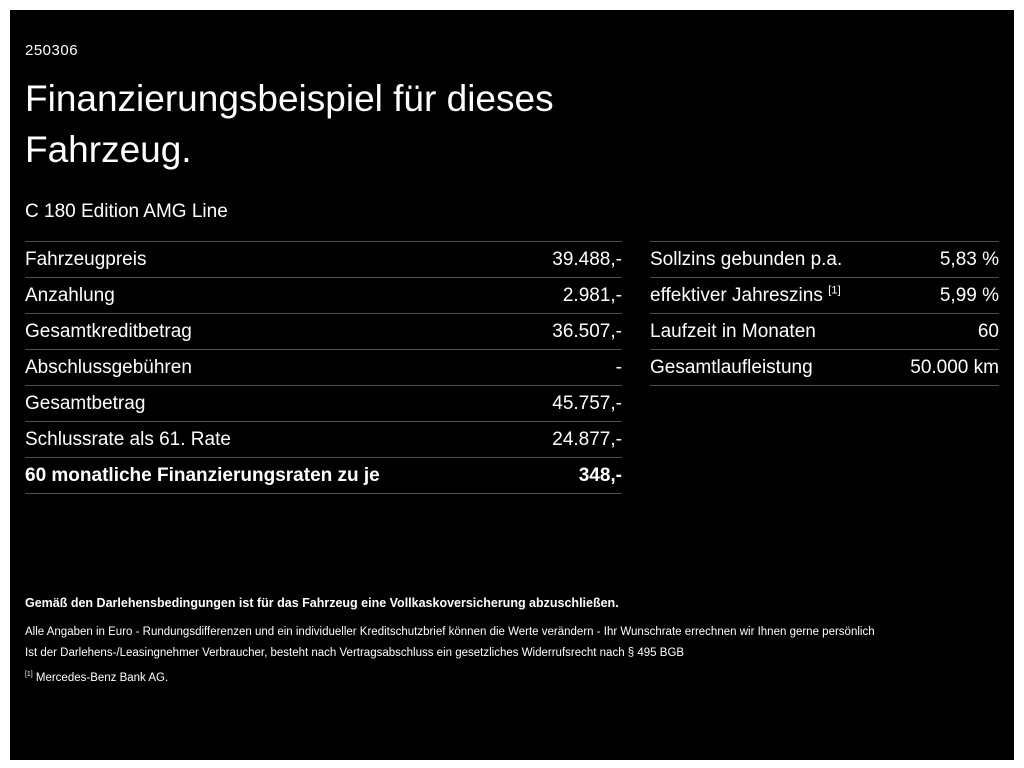 This screenshot has height=768, width=1024. I want to click on page-title-line2: Fahrzeug., so click(108, 149).